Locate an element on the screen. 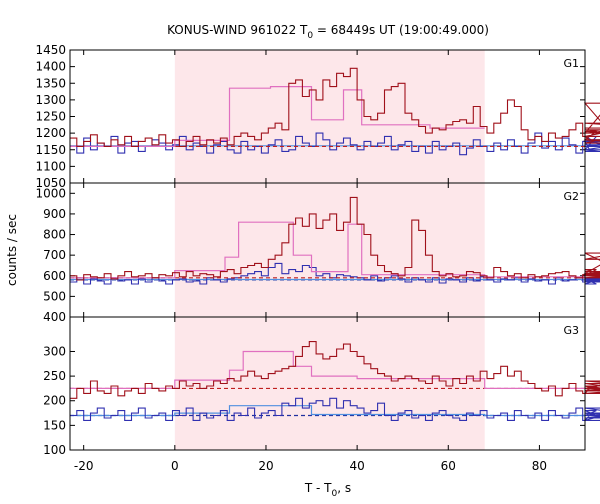 Image resolution: width=600 pixels, height=504 pixels. y-tick-label: 800 is located at coordinates (54, 235).